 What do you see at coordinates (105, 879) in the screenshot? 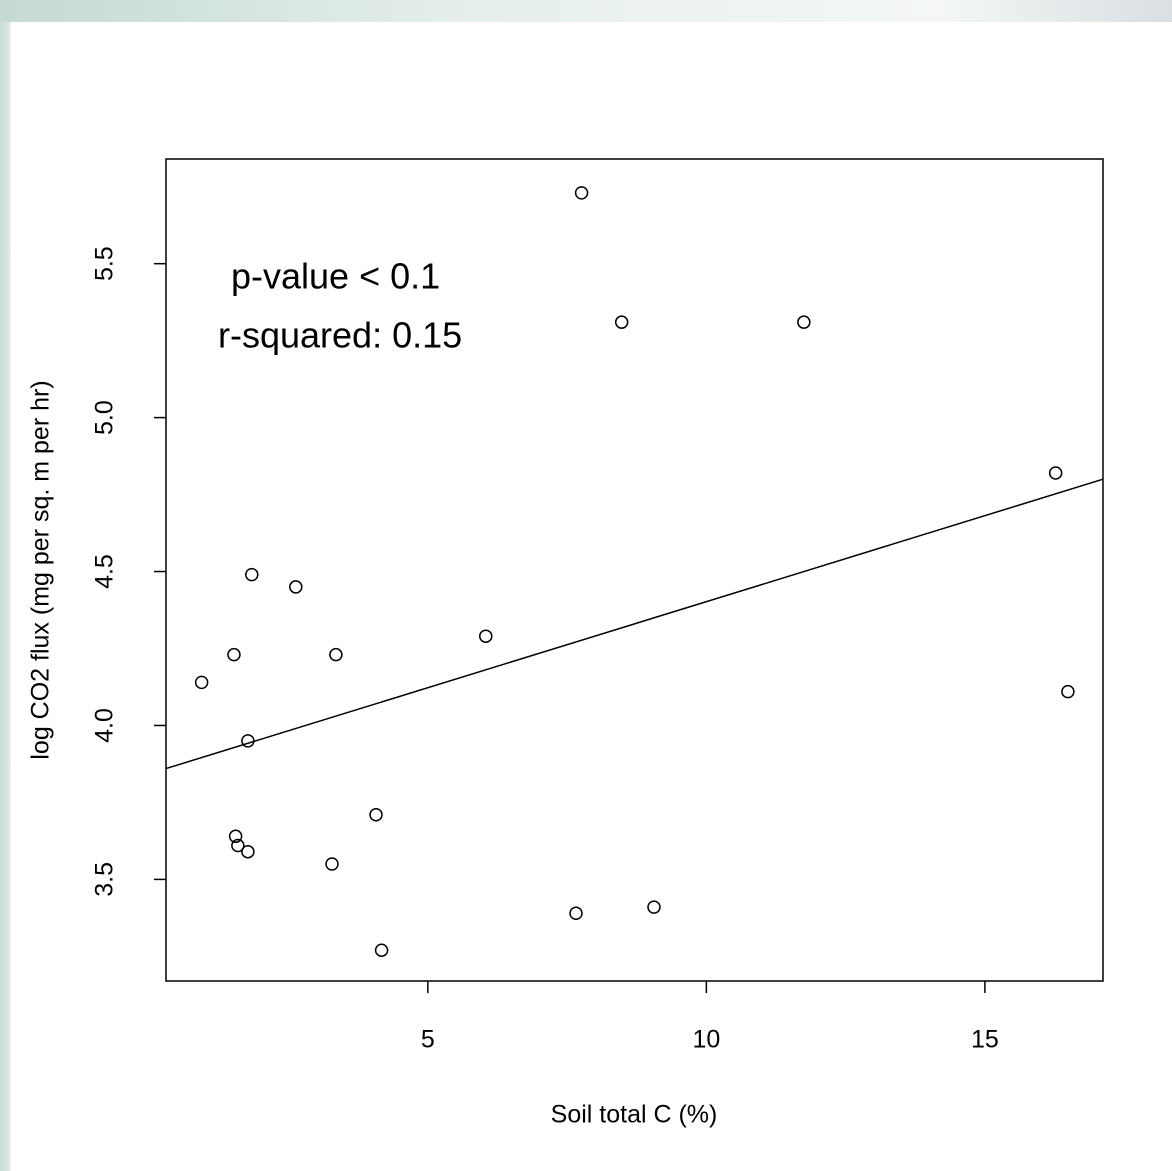
I see `y-tick-label: 3.5` at bounding box center [105, 879].